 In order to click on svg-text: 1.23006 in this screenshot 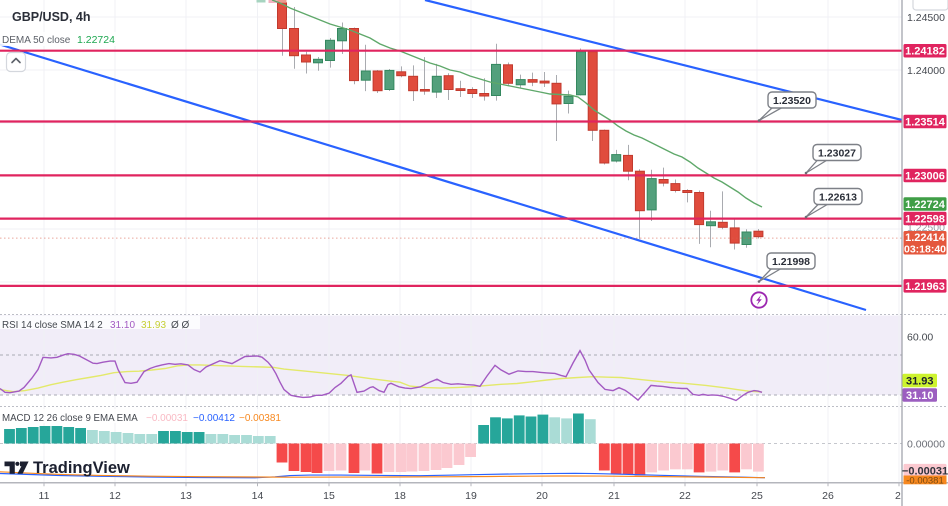, I will do `click(925, 176)`.